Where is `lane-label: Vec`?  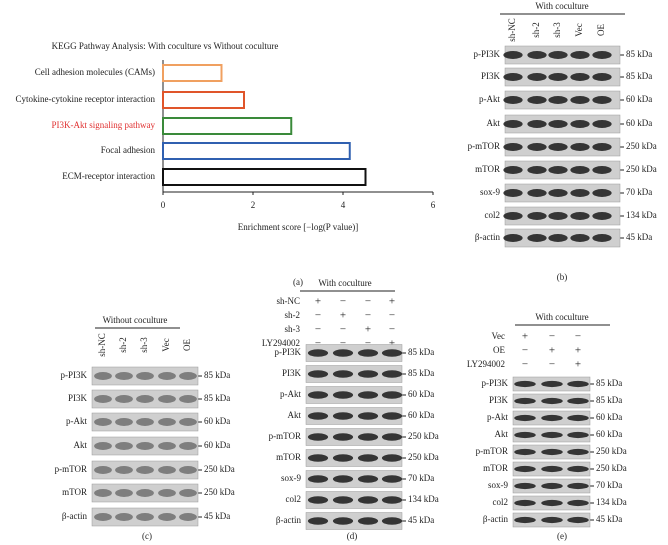 lane-label: Vec is located at coordinates (579, 30).